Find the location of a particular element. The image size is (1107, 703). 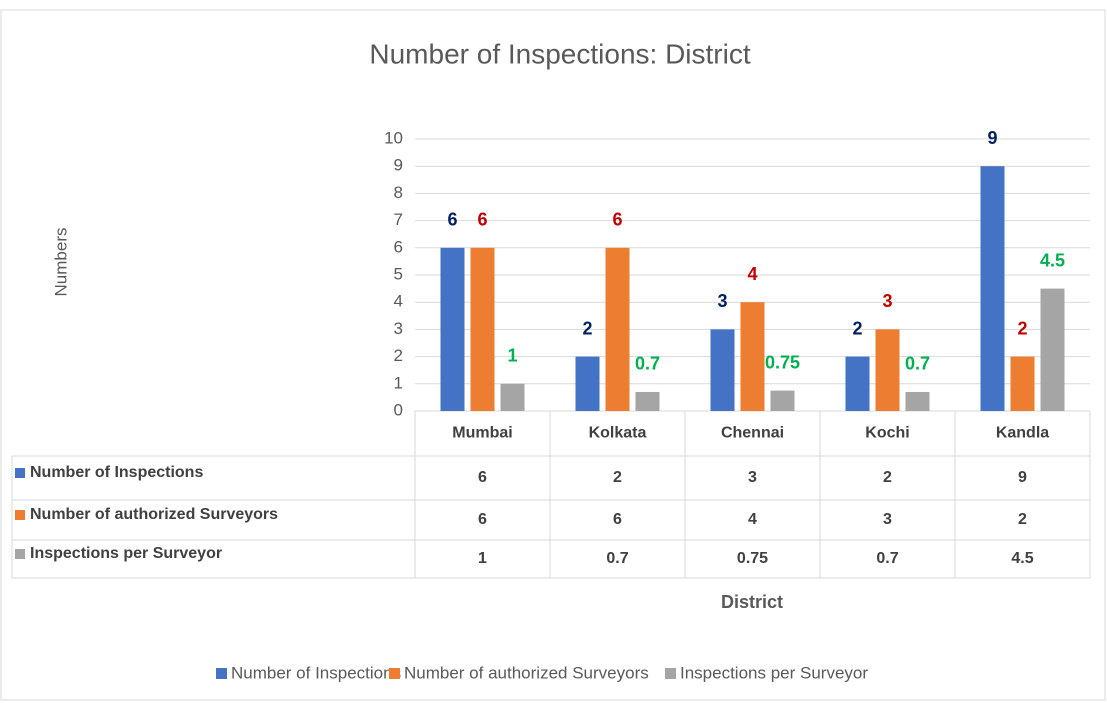

y-tick-label: 4 is located at coordinates (398, 301).